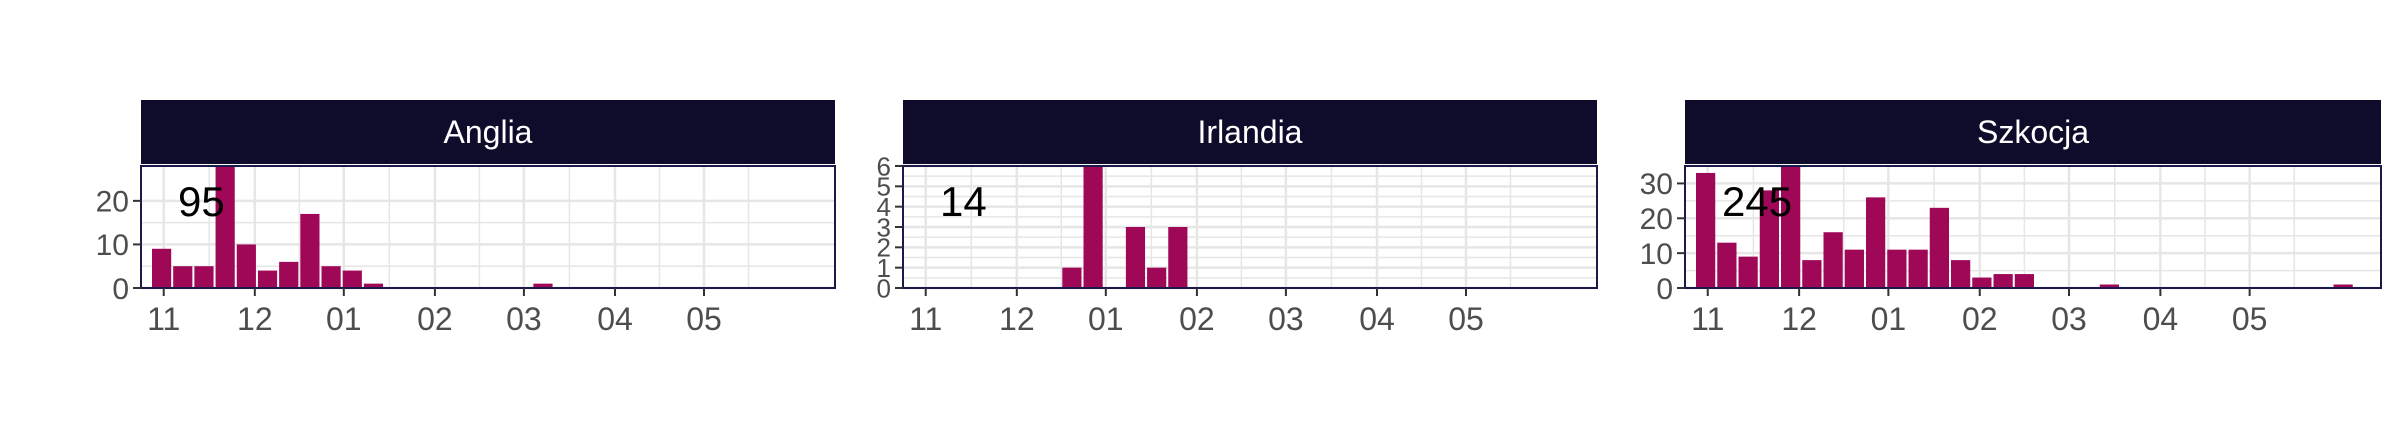 This screenshot has width=2400, height=425. Describe the element at coordinates (884, 248) in the screenshot. I see `y-tick-label: 2` at that location.